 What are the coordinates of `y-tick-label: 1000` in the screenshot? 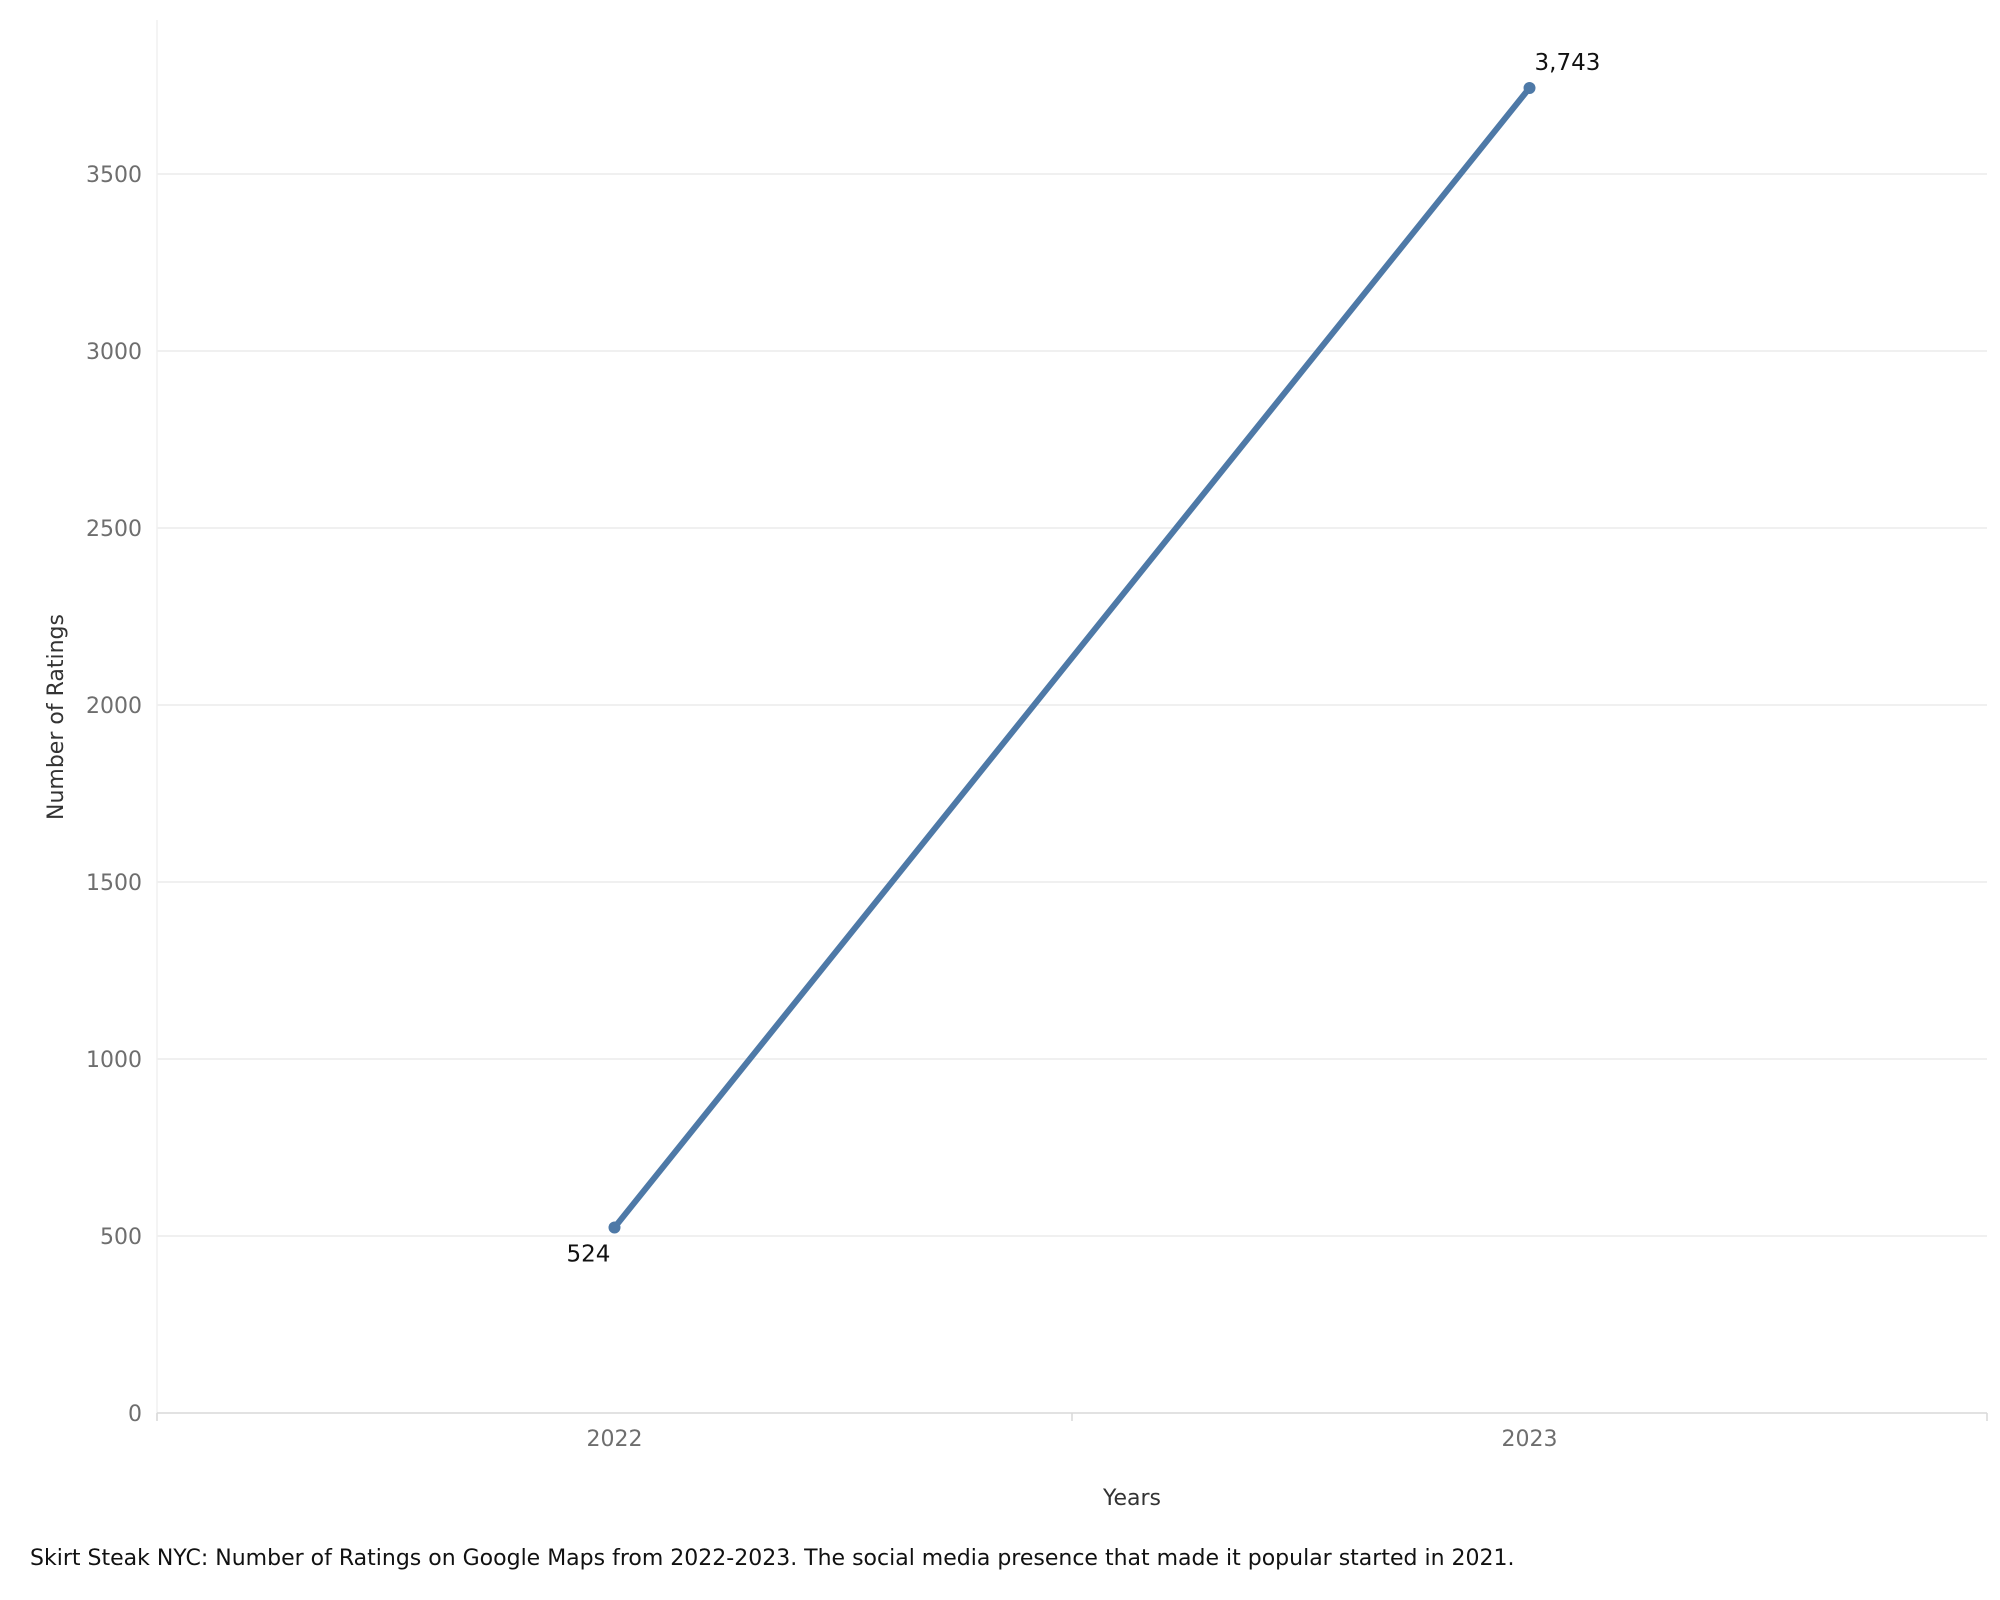 It's located at (114, 1060).